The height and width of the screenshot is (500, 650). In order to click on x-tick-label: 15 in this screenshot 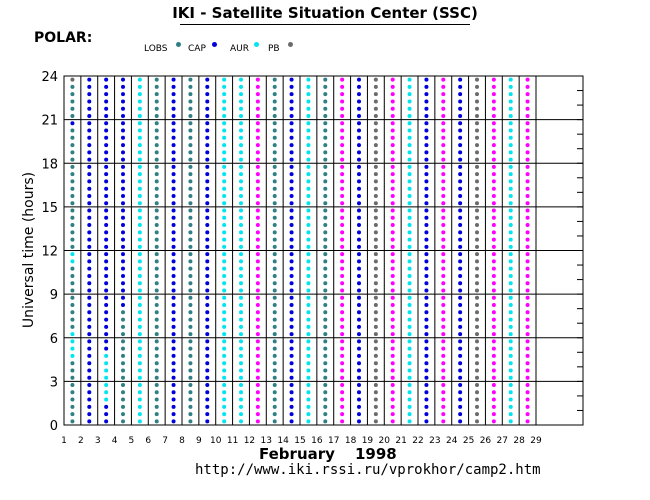, I will do `click(299, 441)`.